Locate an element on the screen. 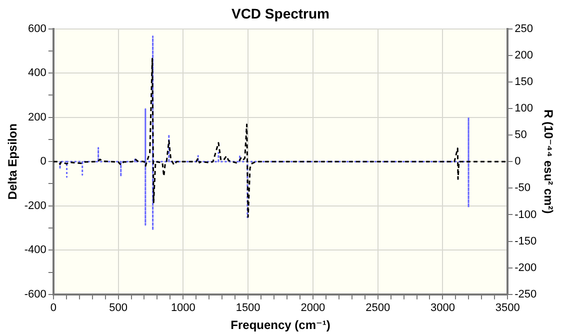 The image size is (561, 335). y-tick-label: 400 is located at coordinates (37, 73).